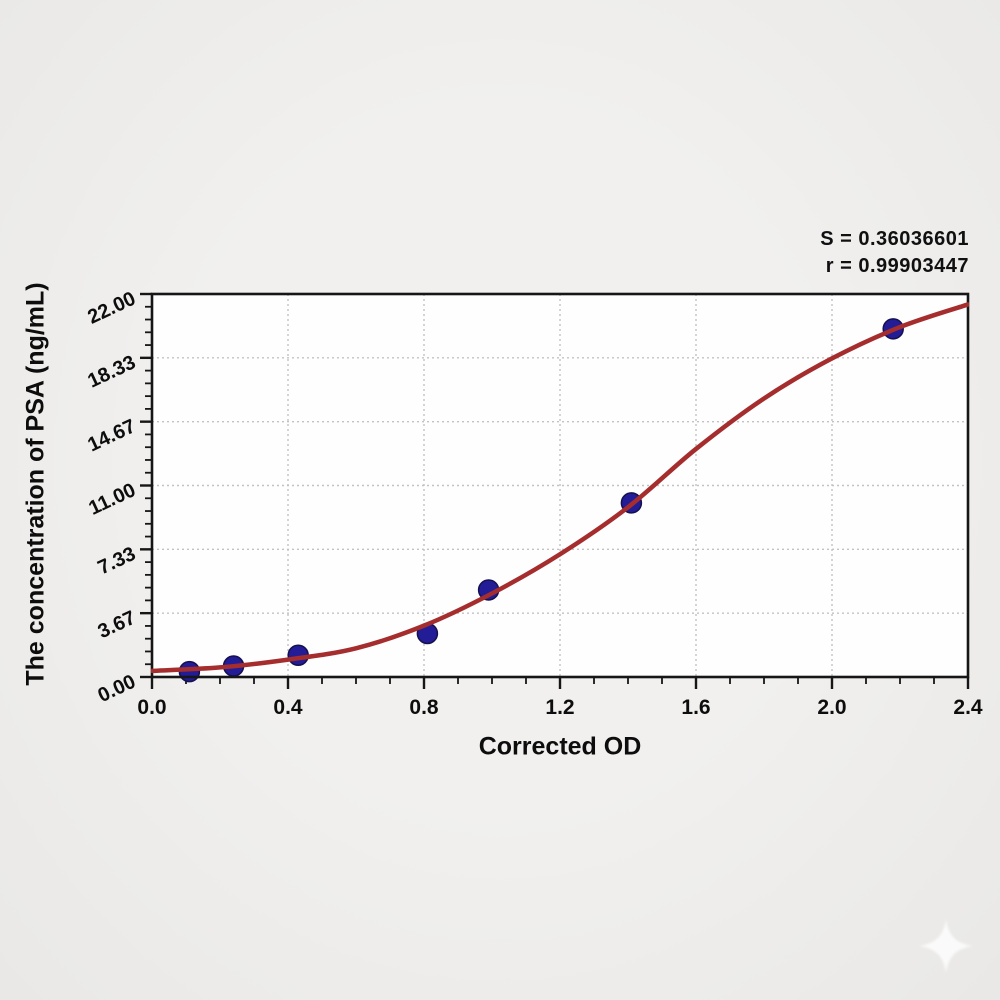  I want to click on fit-r-value: r = 0.99903447, so click(897, 266).